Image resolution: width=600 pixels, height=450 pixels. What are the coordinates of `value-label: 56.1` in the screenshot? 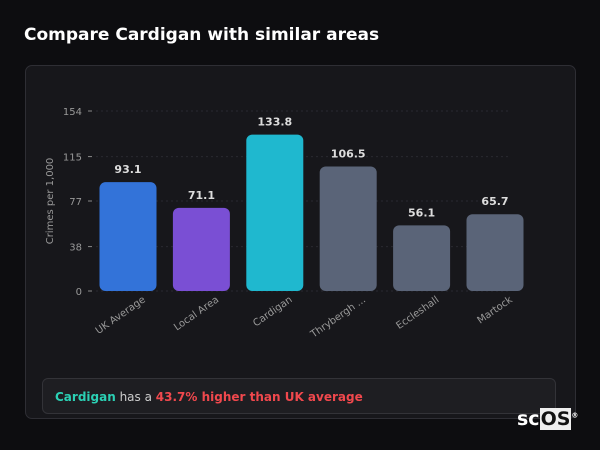 It's located at (421, 212).